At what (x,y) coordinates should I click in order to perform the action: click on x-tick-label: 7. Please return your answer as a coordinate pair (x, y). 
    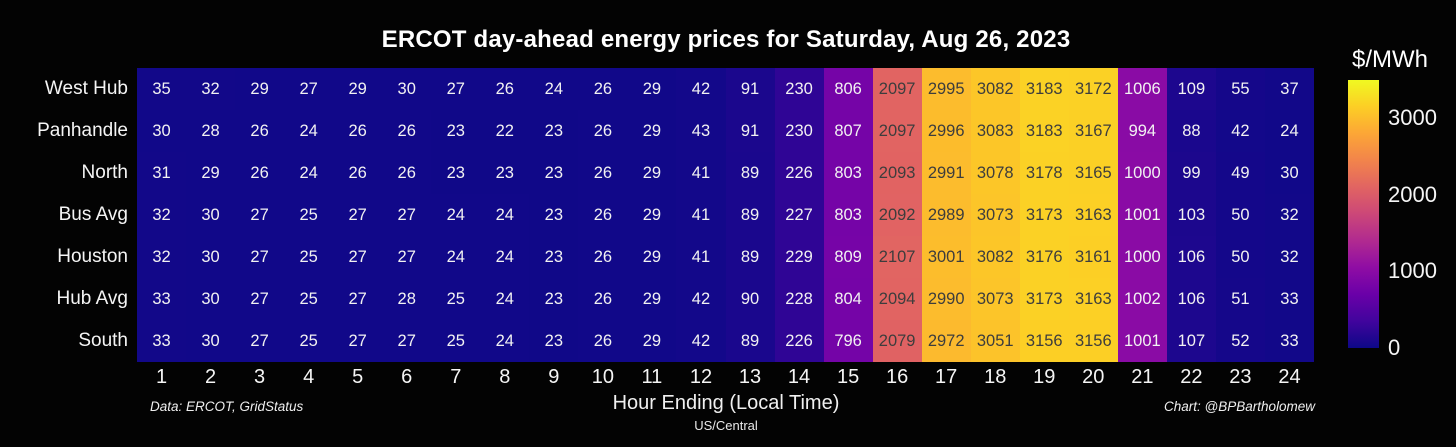
    Looking at the image, I should click on (456, 377).